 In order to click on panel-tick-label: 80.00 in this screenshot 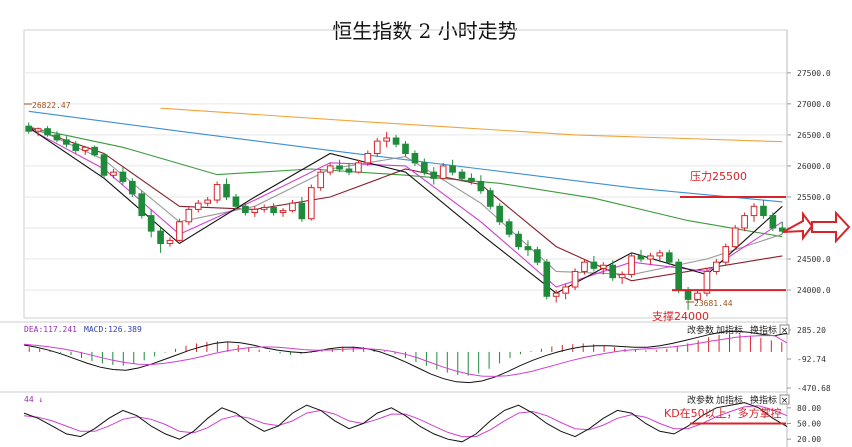, I will do `click(809, 408)`.